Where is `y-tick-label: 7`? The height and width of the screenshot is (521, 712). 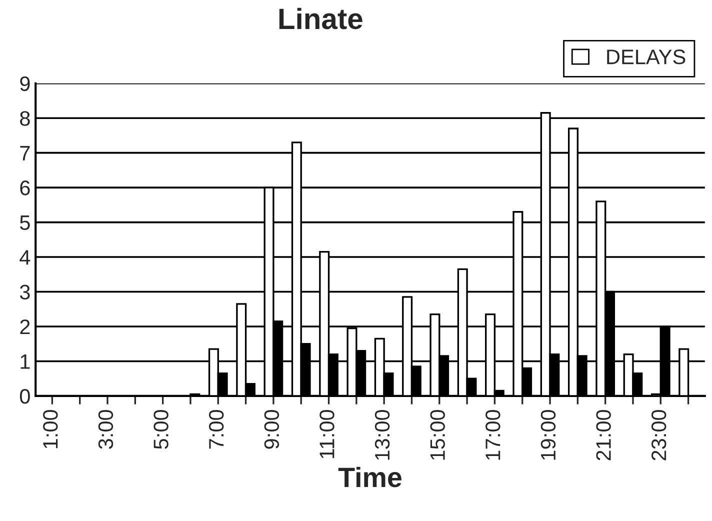 y-tick-label: 7 is located at coordinates (25, 153).